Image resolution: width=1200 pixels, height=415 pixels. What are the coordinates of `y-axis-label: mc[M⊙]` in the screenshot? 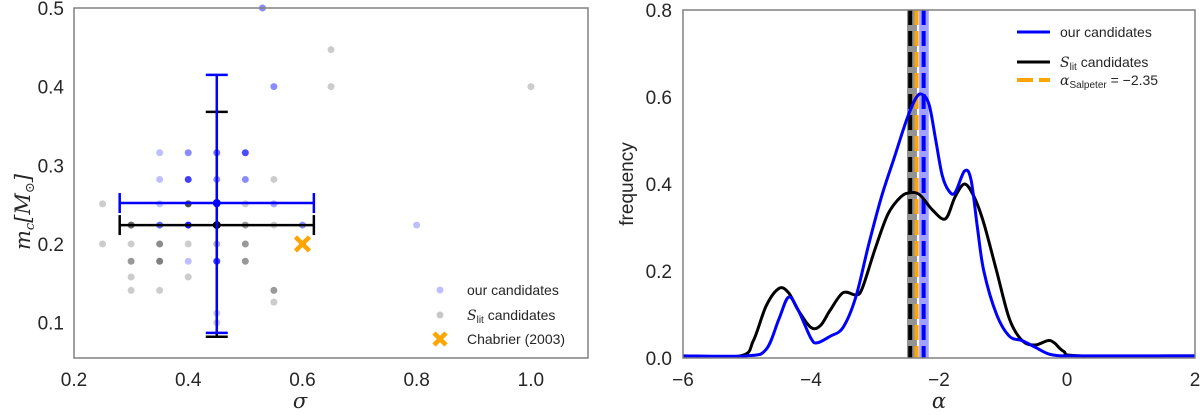 It's located at (24, 211).